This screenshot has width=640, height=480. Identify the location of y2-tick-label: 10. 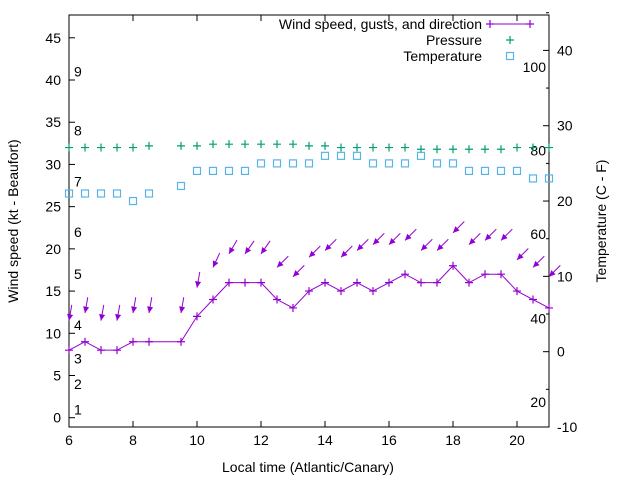
(565, 276).